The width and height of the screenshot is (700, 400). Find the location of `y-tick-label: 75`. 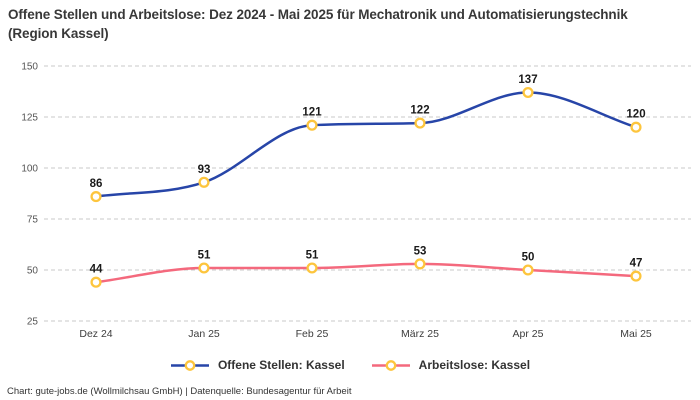

y-tick-label: 75 is located at coordinates (33, 220).